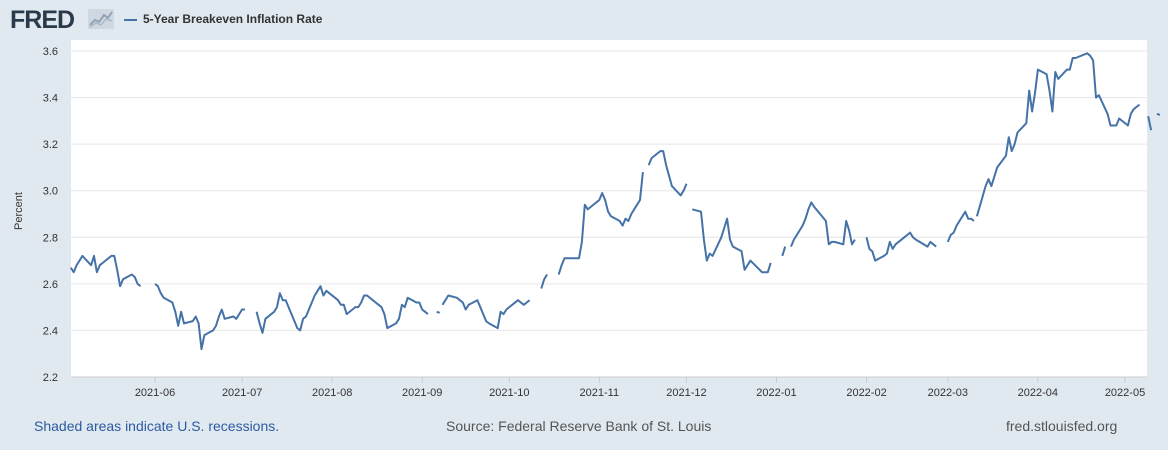  I want to click on x-tick-label: 2021-11, so click(600, 393).